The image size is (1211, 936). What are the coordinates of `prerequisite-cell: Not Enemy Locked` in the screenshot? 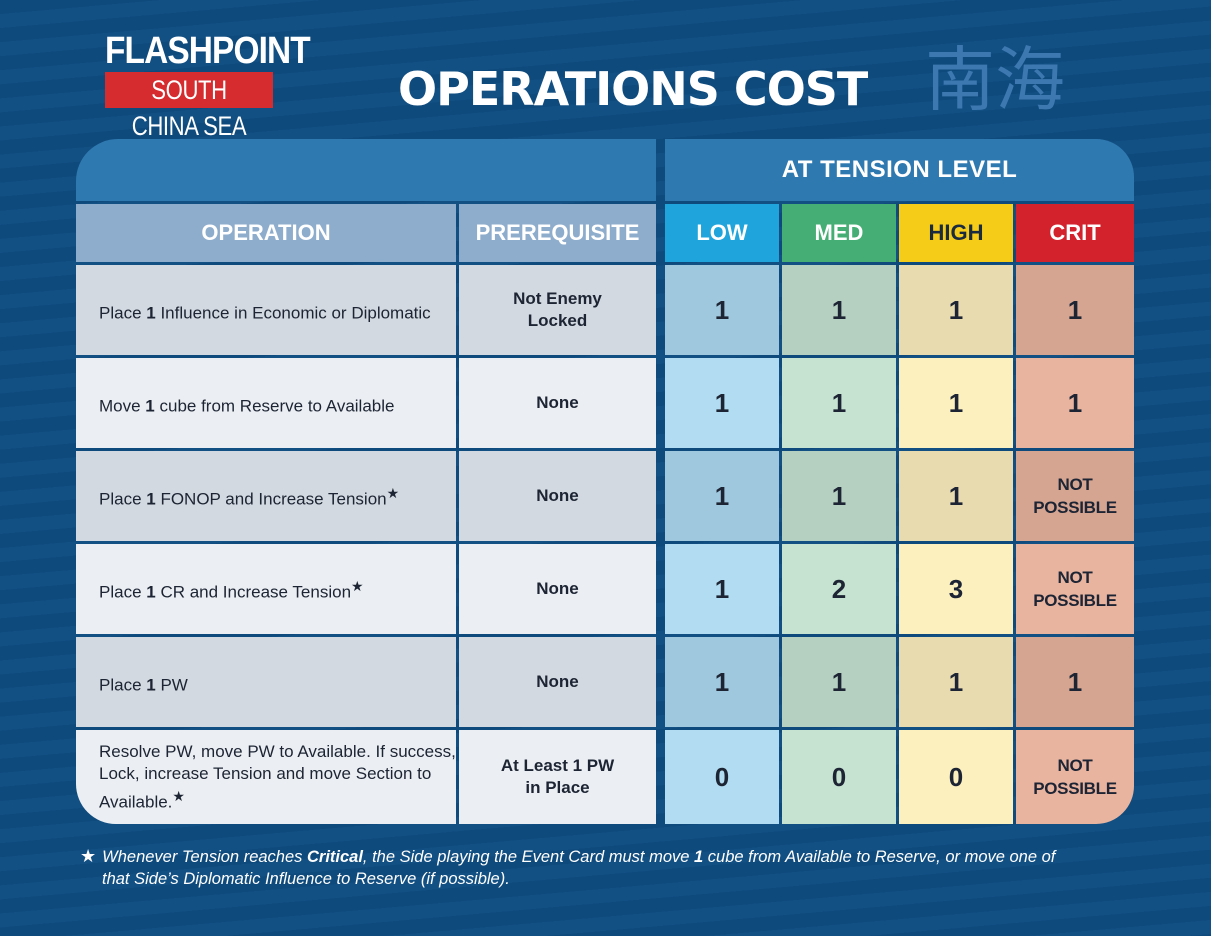 It's located at (557, 310).